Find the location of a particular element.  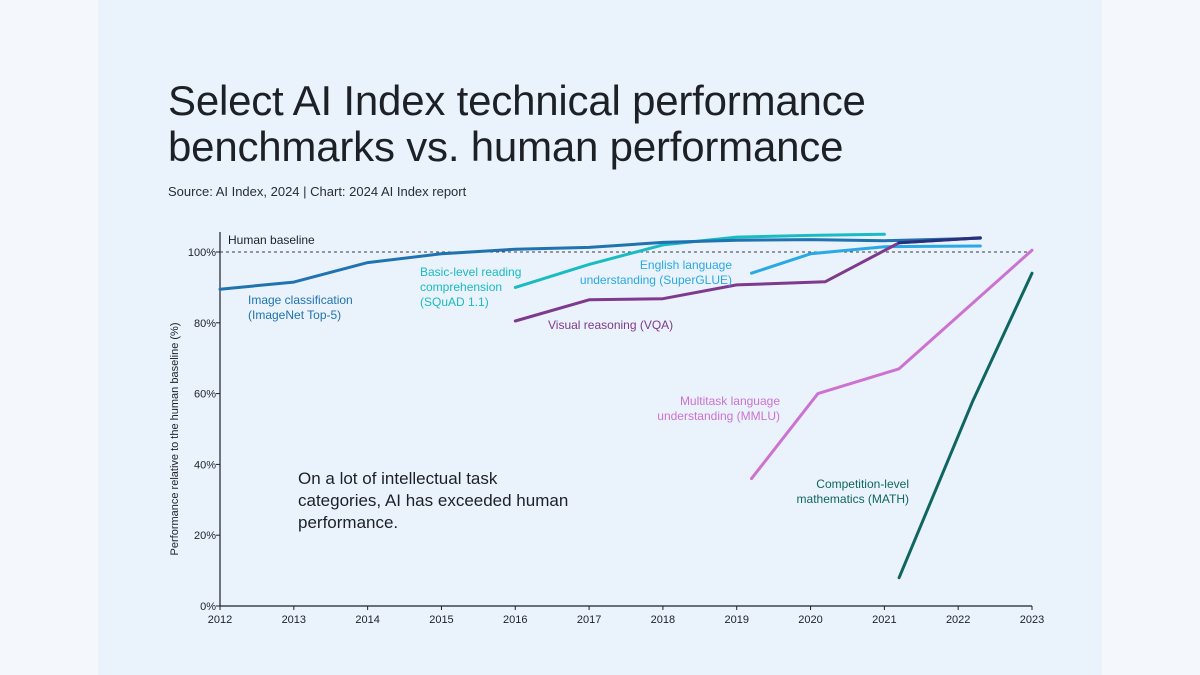

series-label-mmlu: Multitask language is located at coordinates (730, 401).